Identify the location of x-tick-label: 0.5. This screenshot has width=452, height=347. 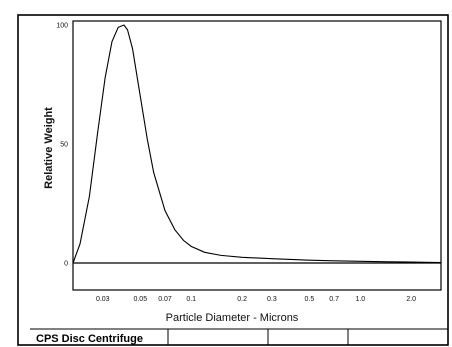
(310, 299).